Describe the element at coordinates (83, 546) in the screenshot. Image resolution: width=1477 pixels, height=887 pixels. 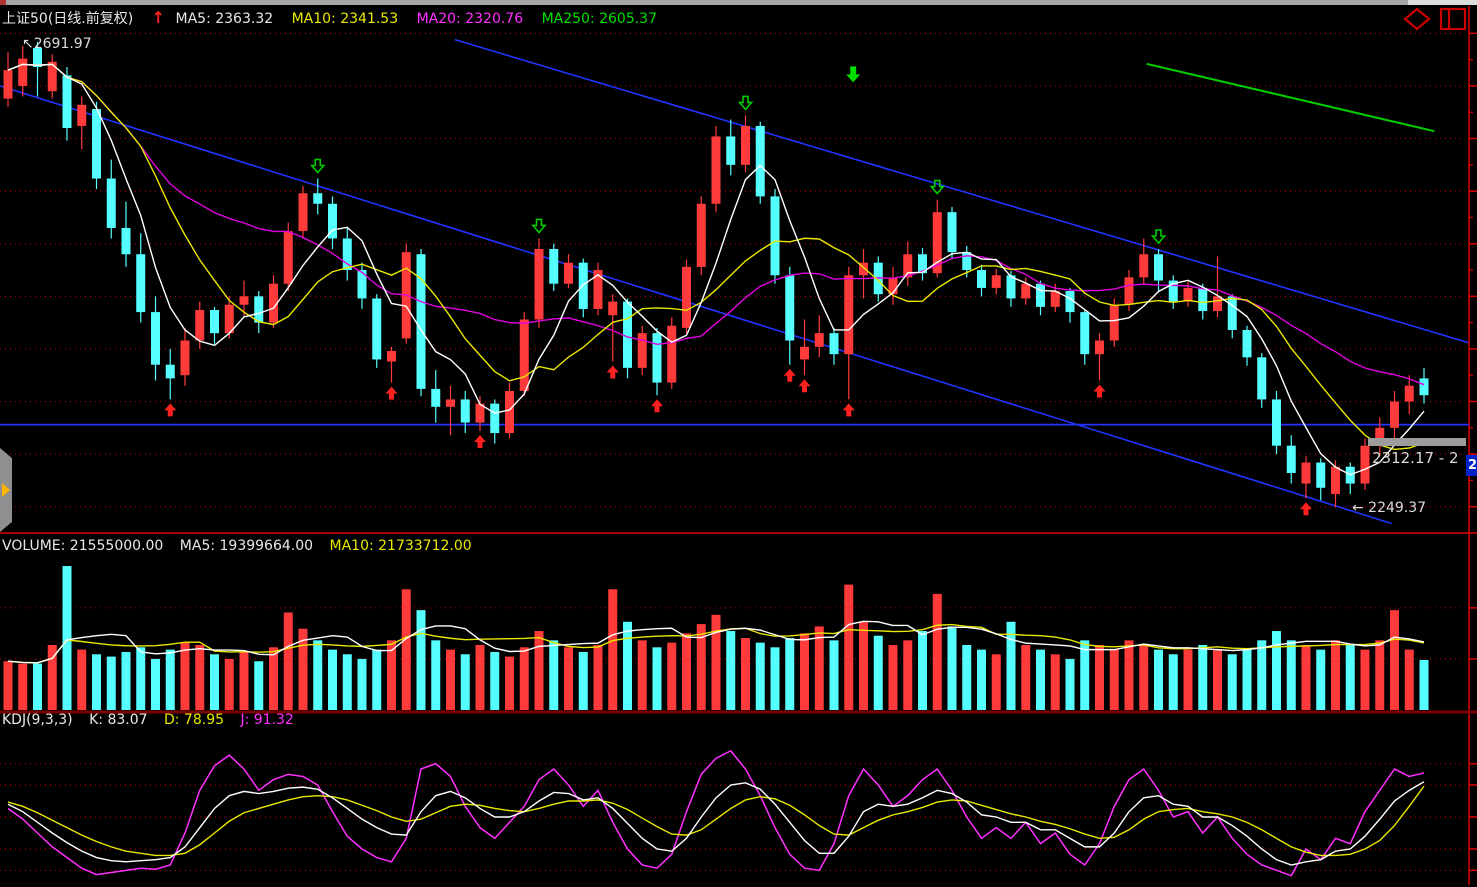
I see `volume-value: VOLUME: 21555000.00` at that location.